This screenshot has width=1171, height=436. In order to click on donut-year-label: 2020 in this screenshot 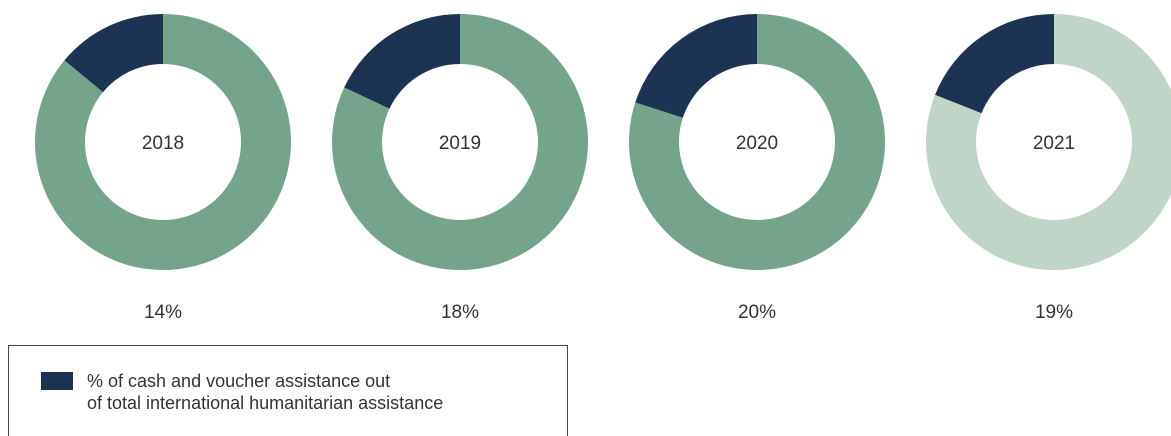, I will do `click(757, 143)`.